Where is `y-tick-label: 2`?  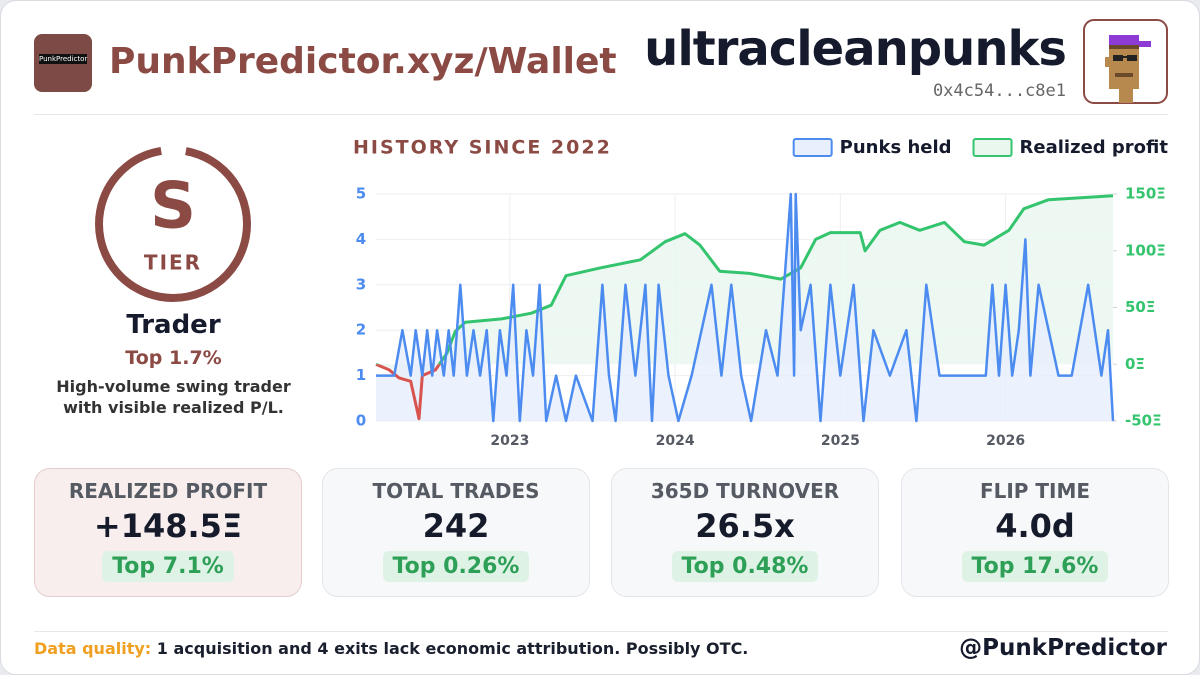
y-tick-label: 2 is located at coordinates (361, 330).